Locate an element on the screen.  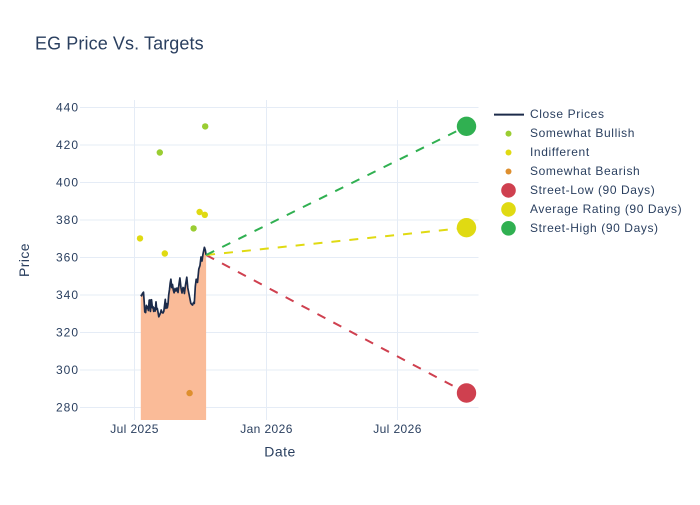
svg-text: Jan 2026 is located at coordinates (266, 429).